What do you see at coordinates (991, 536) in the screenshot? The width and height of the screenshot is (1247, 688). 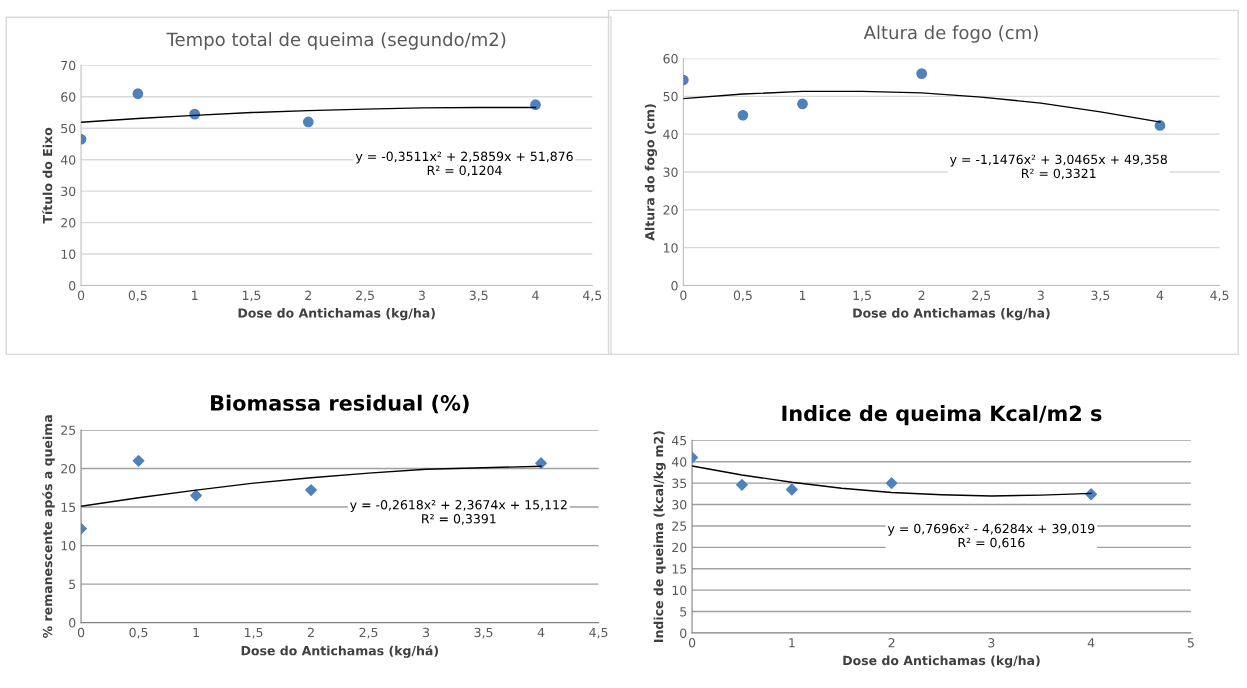 I see `annotation: y = 0,7696x² - 4,6284x + 39,019 R² = 0,616` at bounding box center [991, 536].